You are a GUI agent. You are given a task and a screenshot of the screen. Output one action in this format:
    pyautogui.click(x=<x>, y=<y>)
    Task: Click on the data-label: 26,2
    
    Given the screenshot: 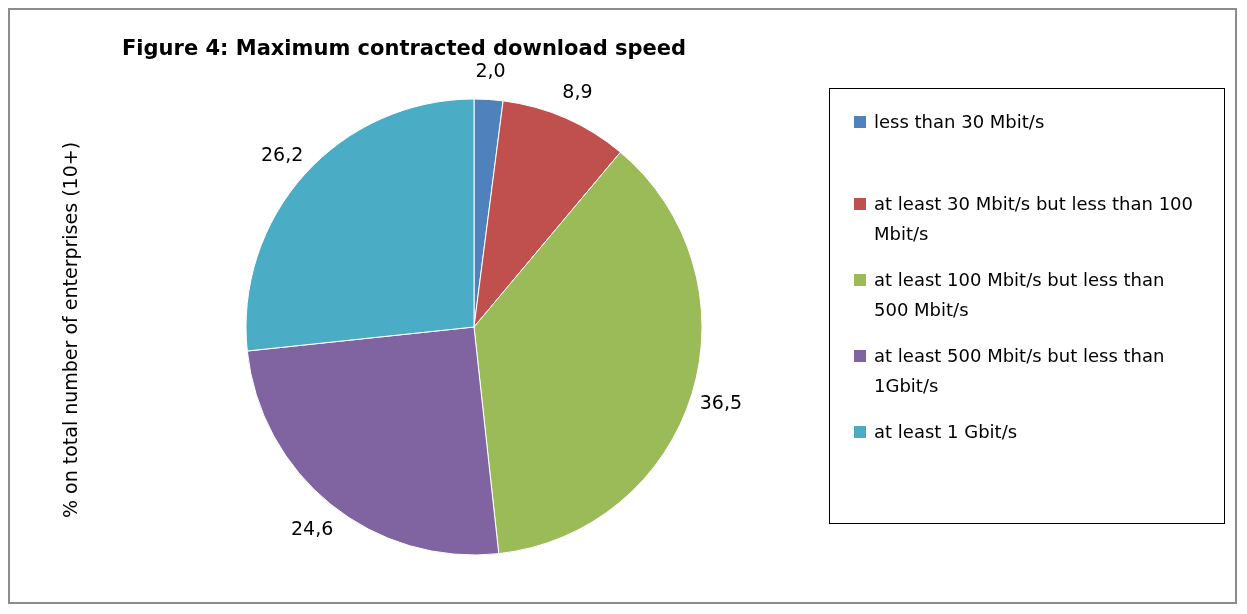 What is the action you would take?
    pyautogui.click(x=282, y=154)
    